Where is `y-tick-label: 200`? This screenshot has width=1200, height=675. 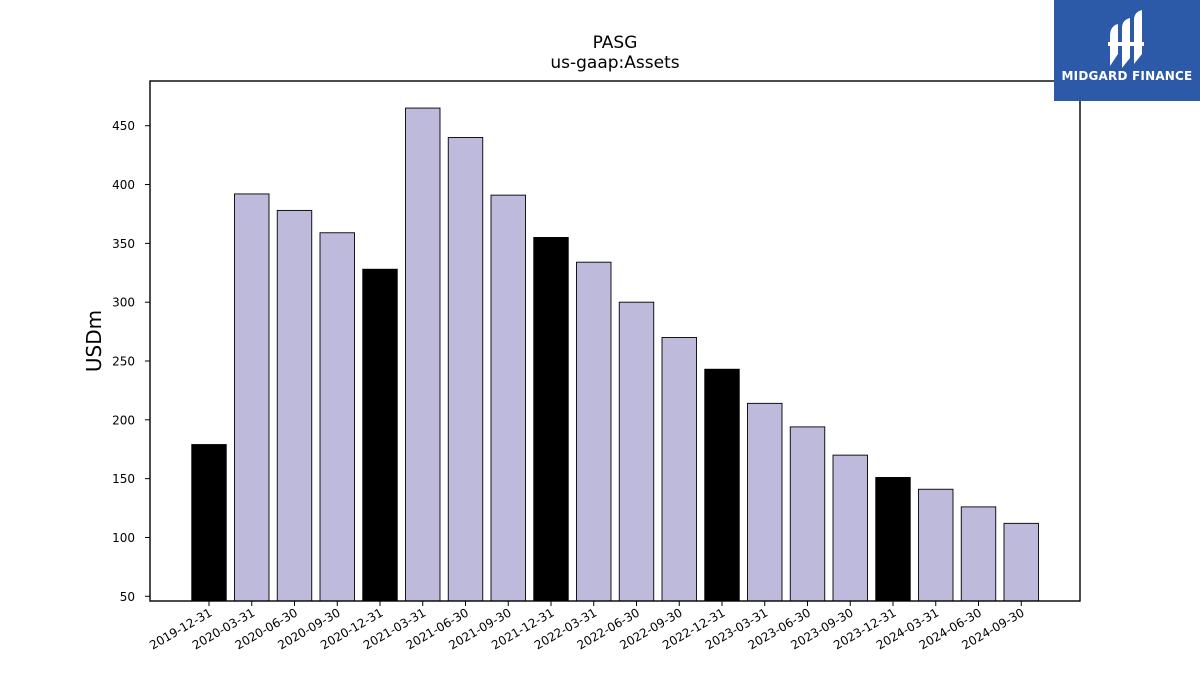 y-tick-label: 200 is located at coordinates (123, 420).